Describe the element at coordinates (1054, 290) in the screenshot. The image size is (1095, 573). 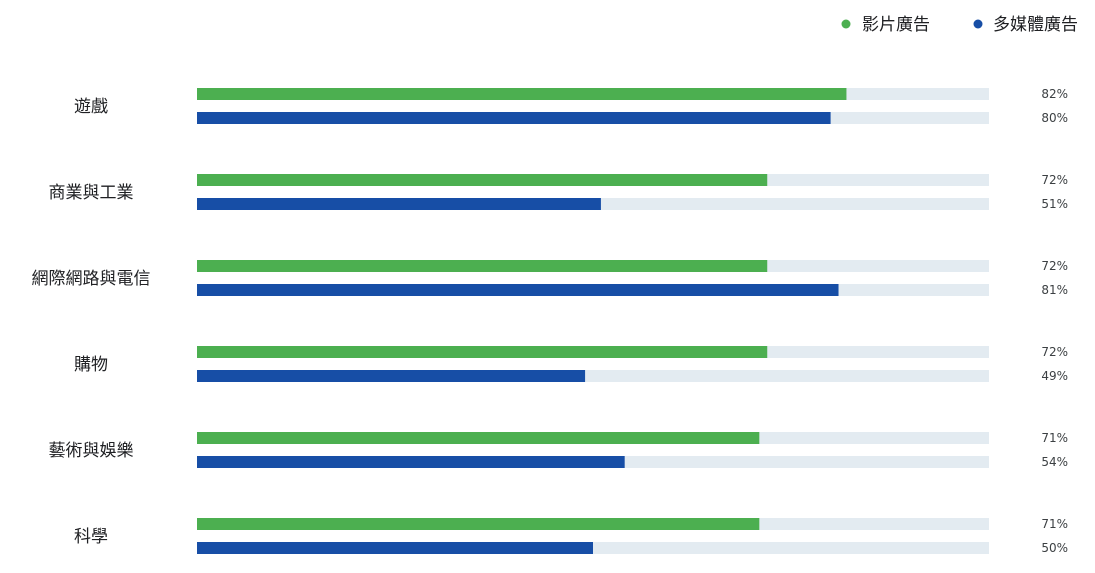
I see `value-label: 81%` at that location.